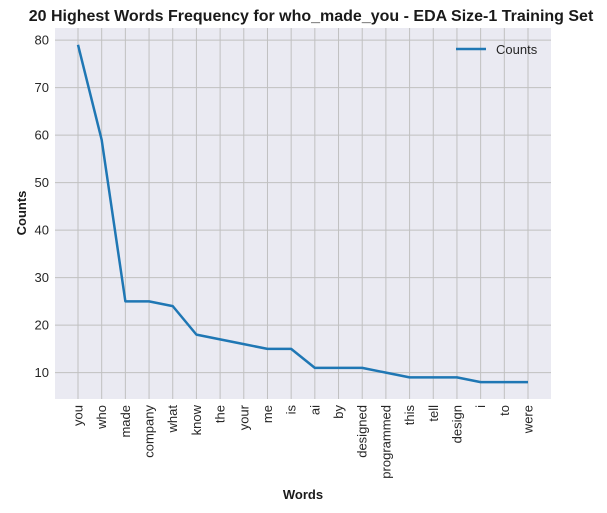 This screenshot has height=513, width=607. I want to click on y-tick-label: 50, so click(42, 182).